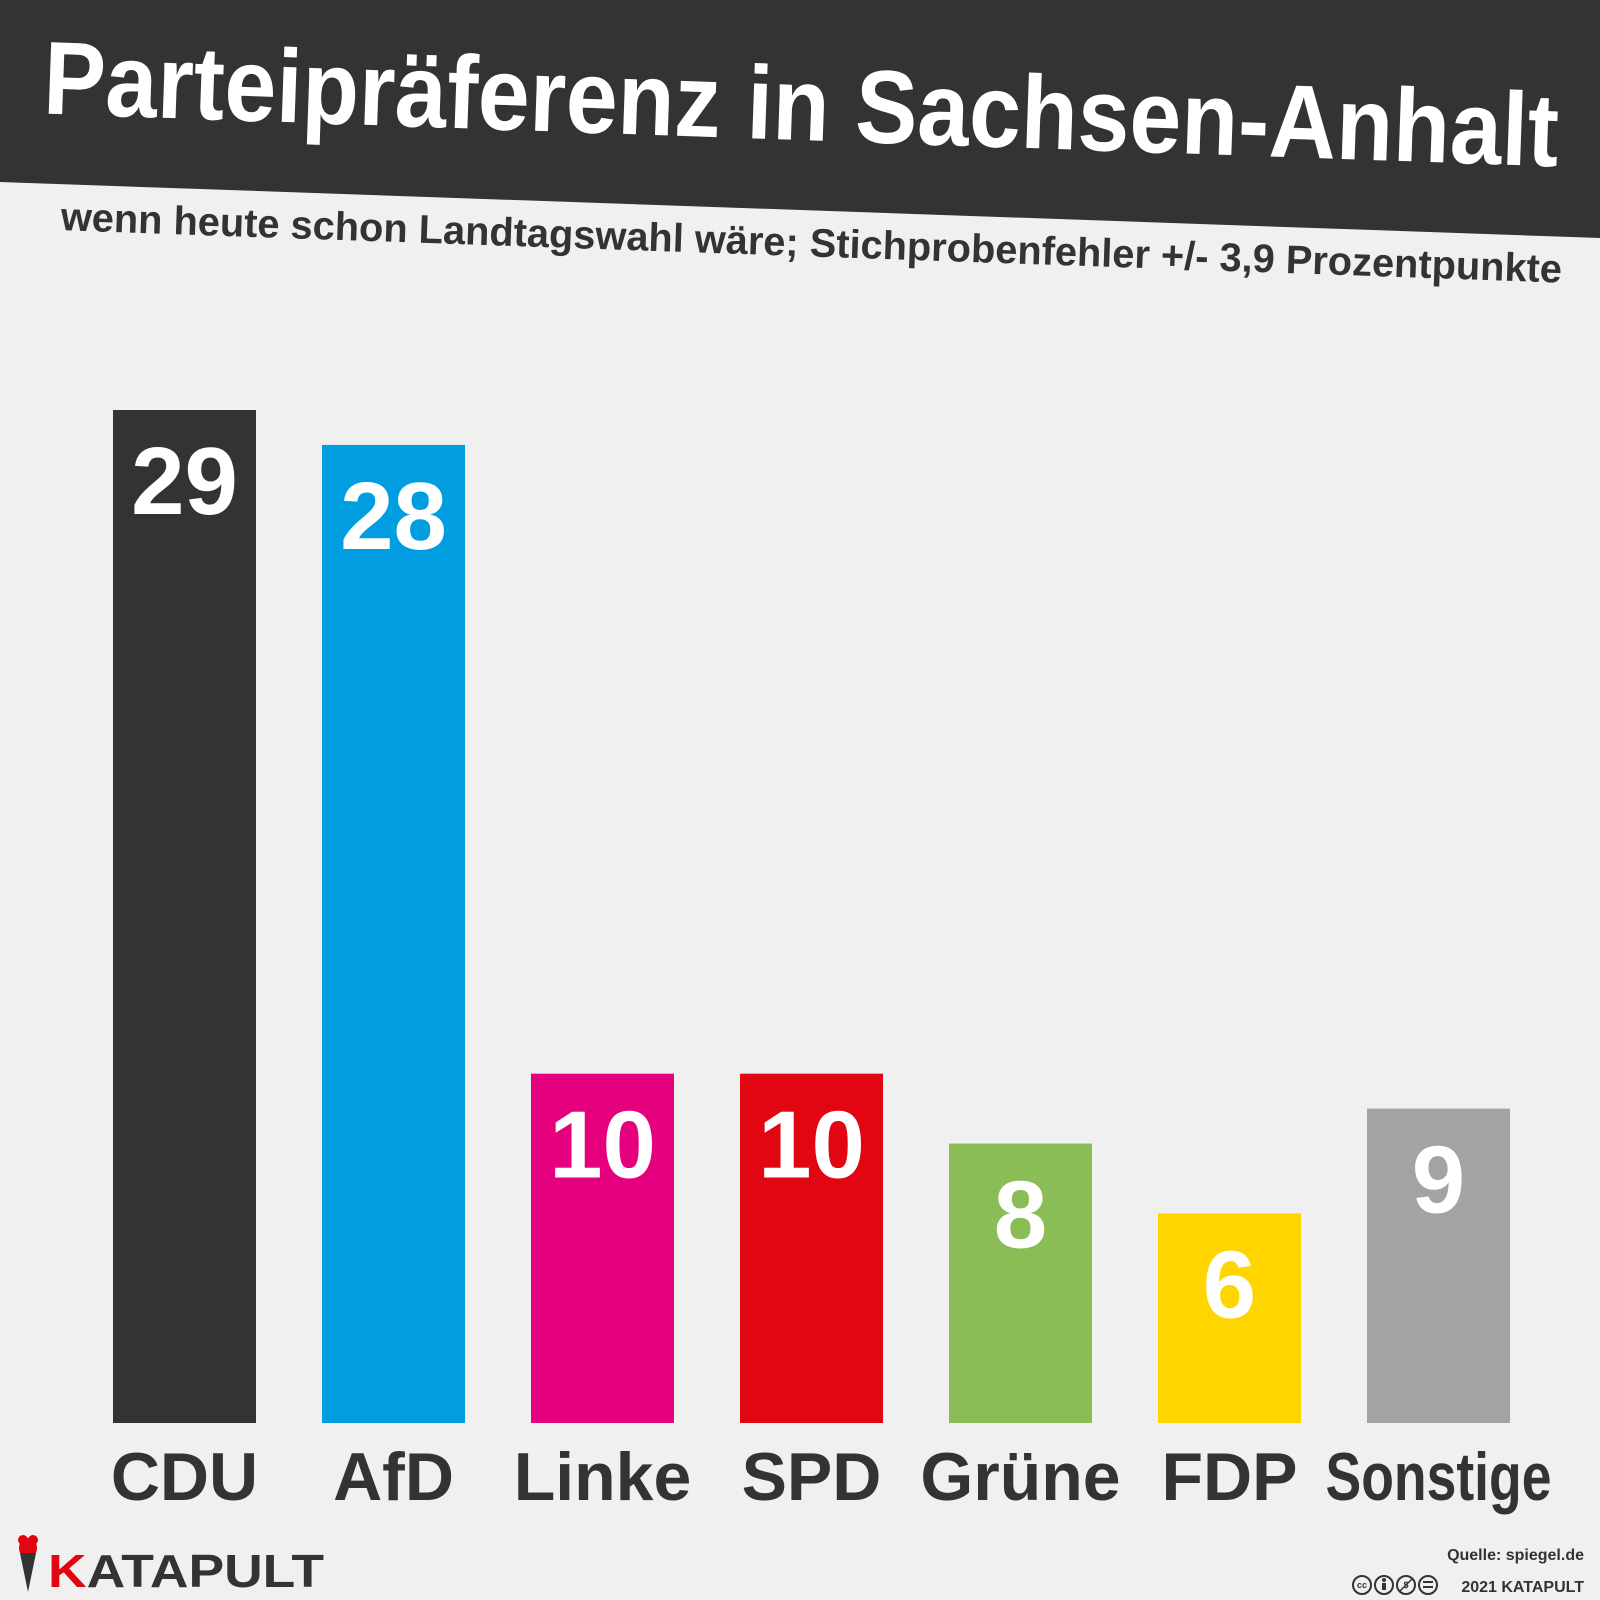  I want to click on category-label-sonstige: Sonstige, so click(1439, 1477).